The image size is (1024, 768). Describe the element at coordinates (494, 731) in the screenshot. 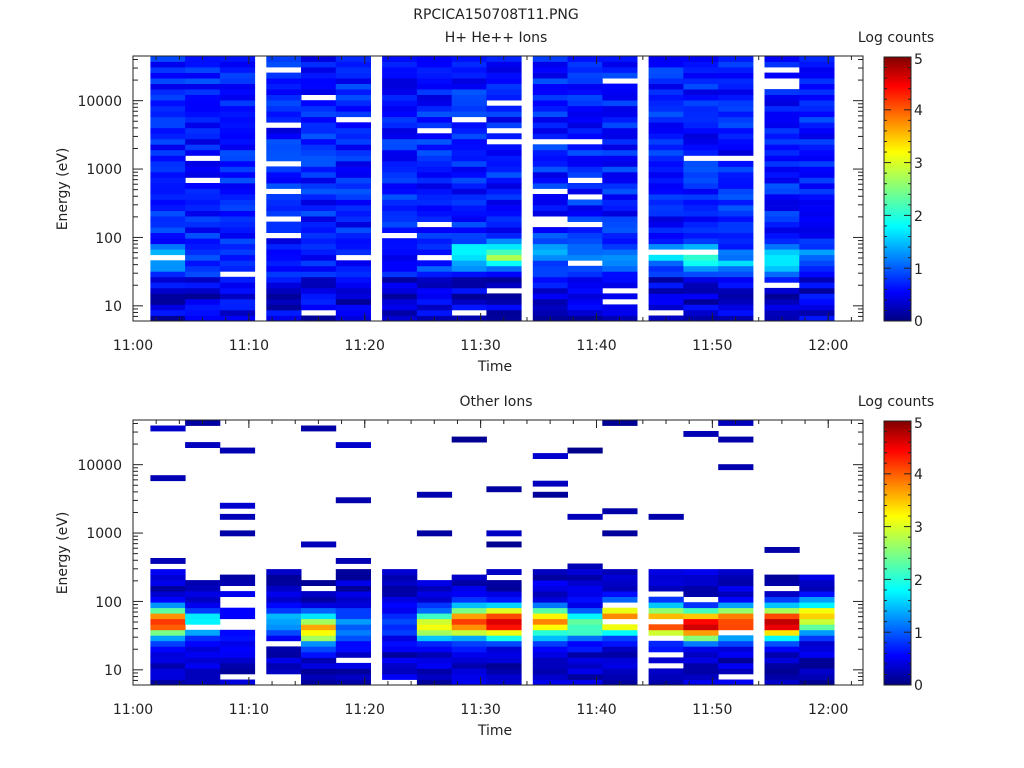

I see `panel-2-x-axis-label: Time` at that location.